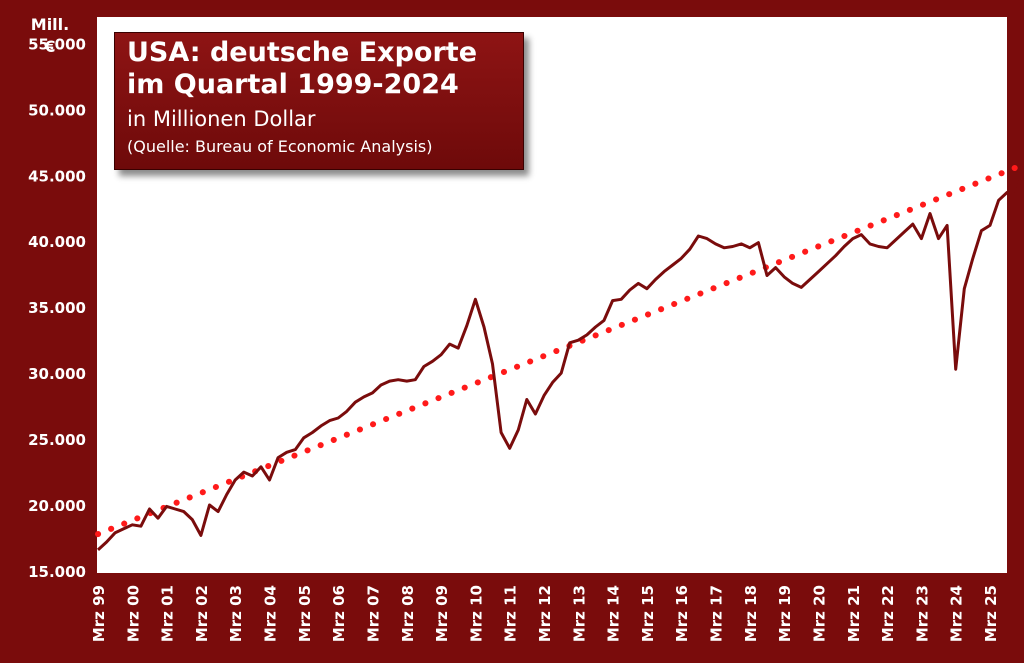  What do you see at coordinates (648, 613) in the screenshot?
I see `x-tick-label: Mrz 15` at bounding box center [648, 613].